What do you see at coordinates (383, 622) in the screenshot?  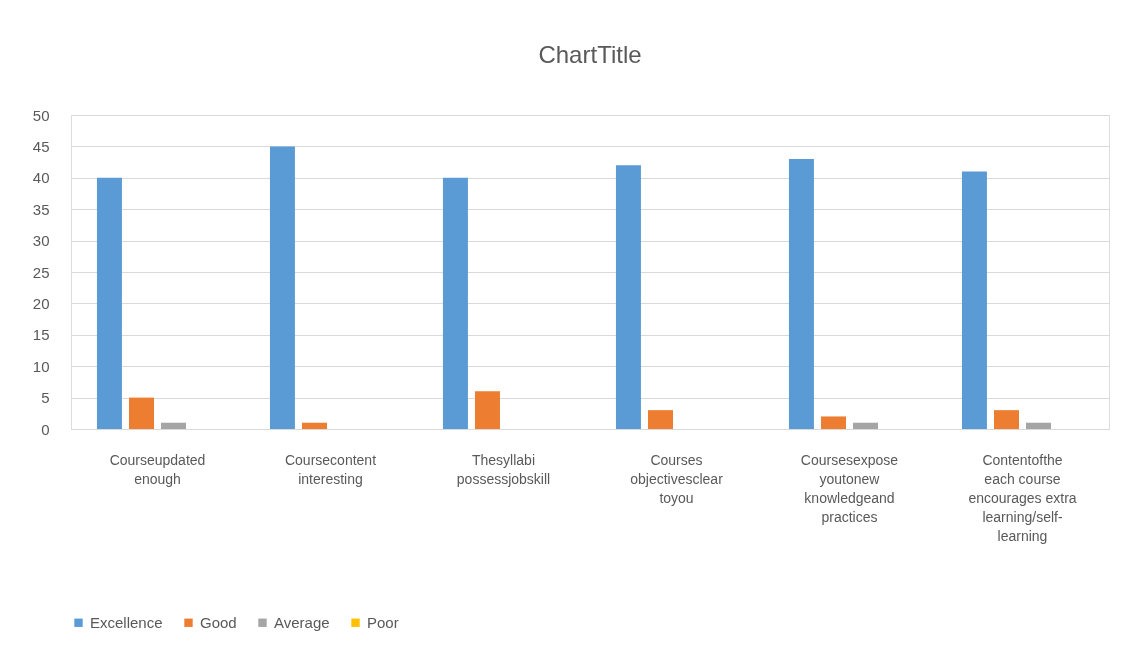 I see `legend-label: Poor` at bounding box center [383, 622].